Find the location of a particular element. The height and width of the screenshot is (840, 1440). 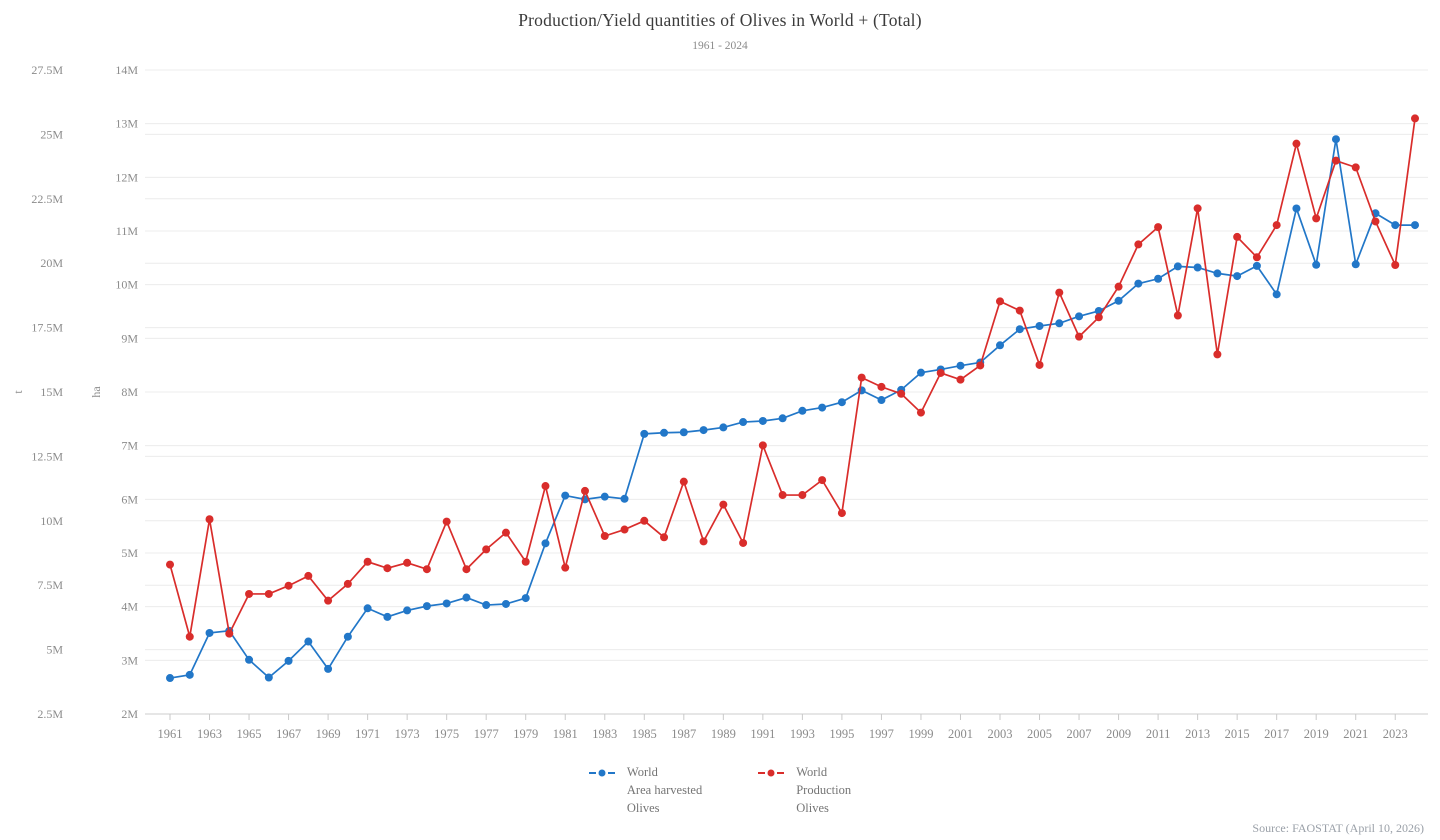

legend-entry-production: World Production Olives is located at coordinates (804, 790).